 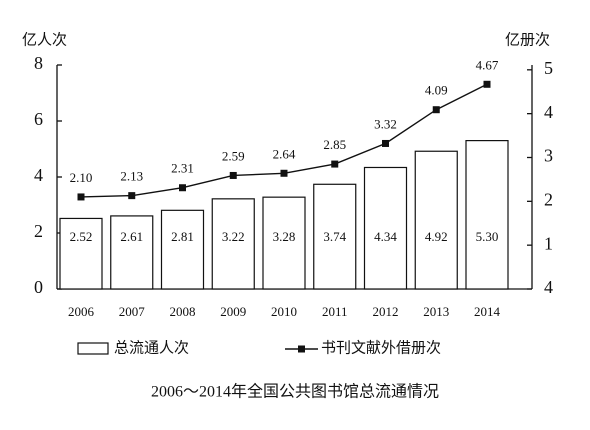 I want to click on bar-value-label: 4.92, so click(x=436, y=236).